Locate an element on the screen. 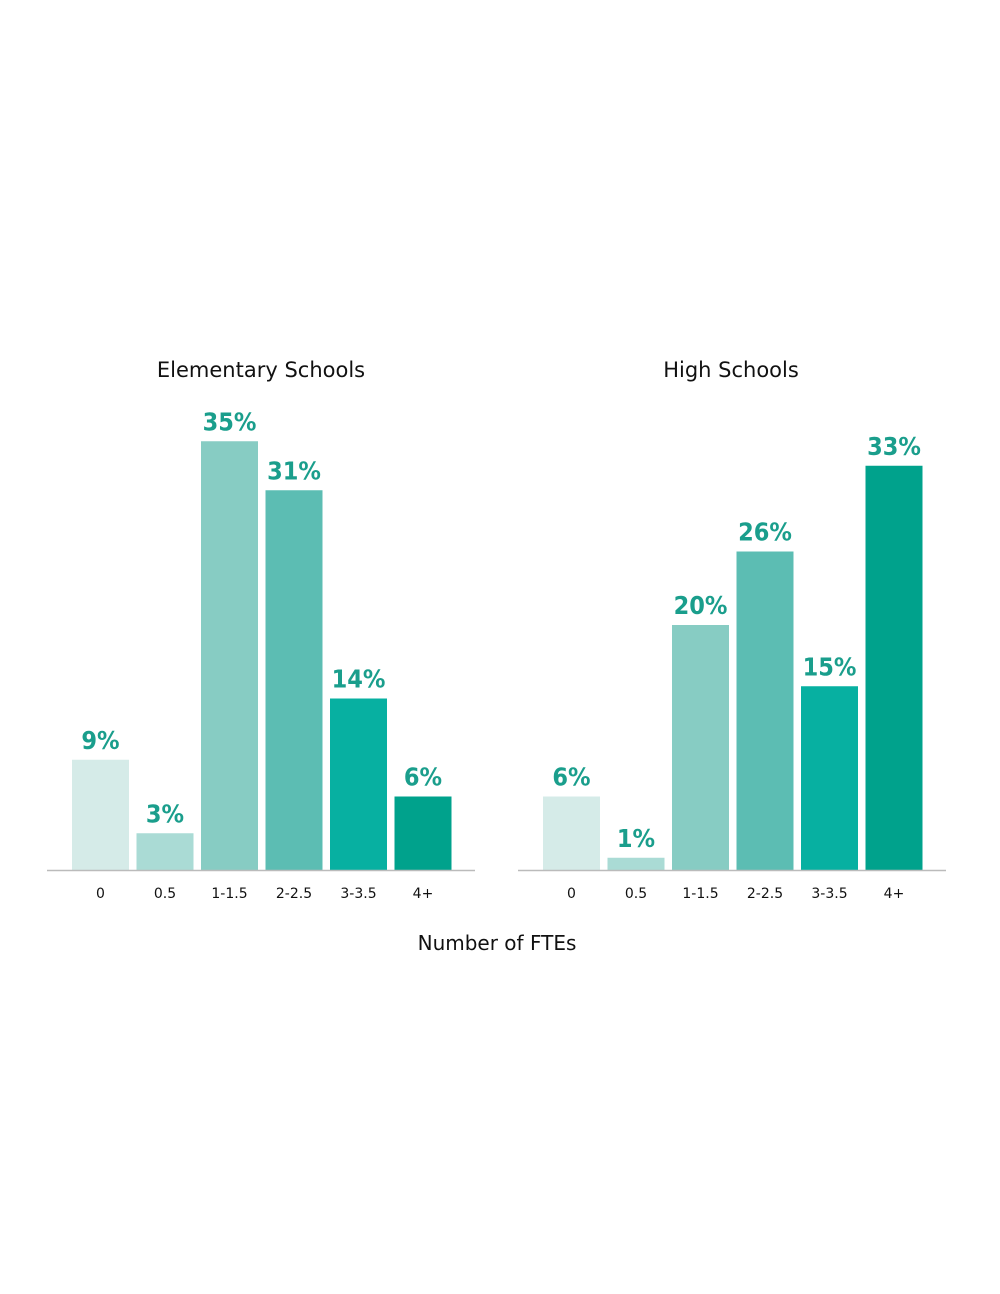 This screenshot has height=1294, width=1000. data-label: 31% is located at coordinates (294, 470).